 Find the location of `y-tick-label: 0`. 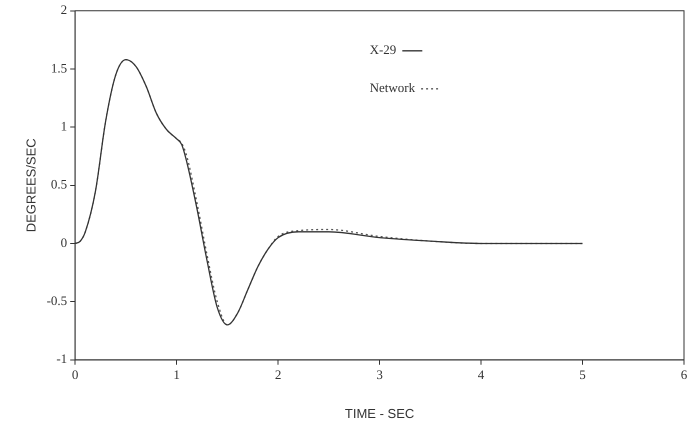

y-tick-label: 0 is located at coordinates (64, 242).